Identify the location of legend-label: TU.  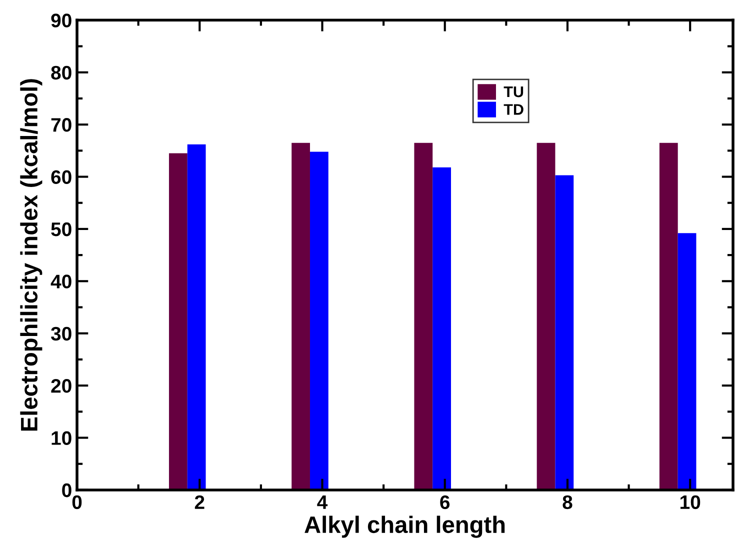
(514, 92).